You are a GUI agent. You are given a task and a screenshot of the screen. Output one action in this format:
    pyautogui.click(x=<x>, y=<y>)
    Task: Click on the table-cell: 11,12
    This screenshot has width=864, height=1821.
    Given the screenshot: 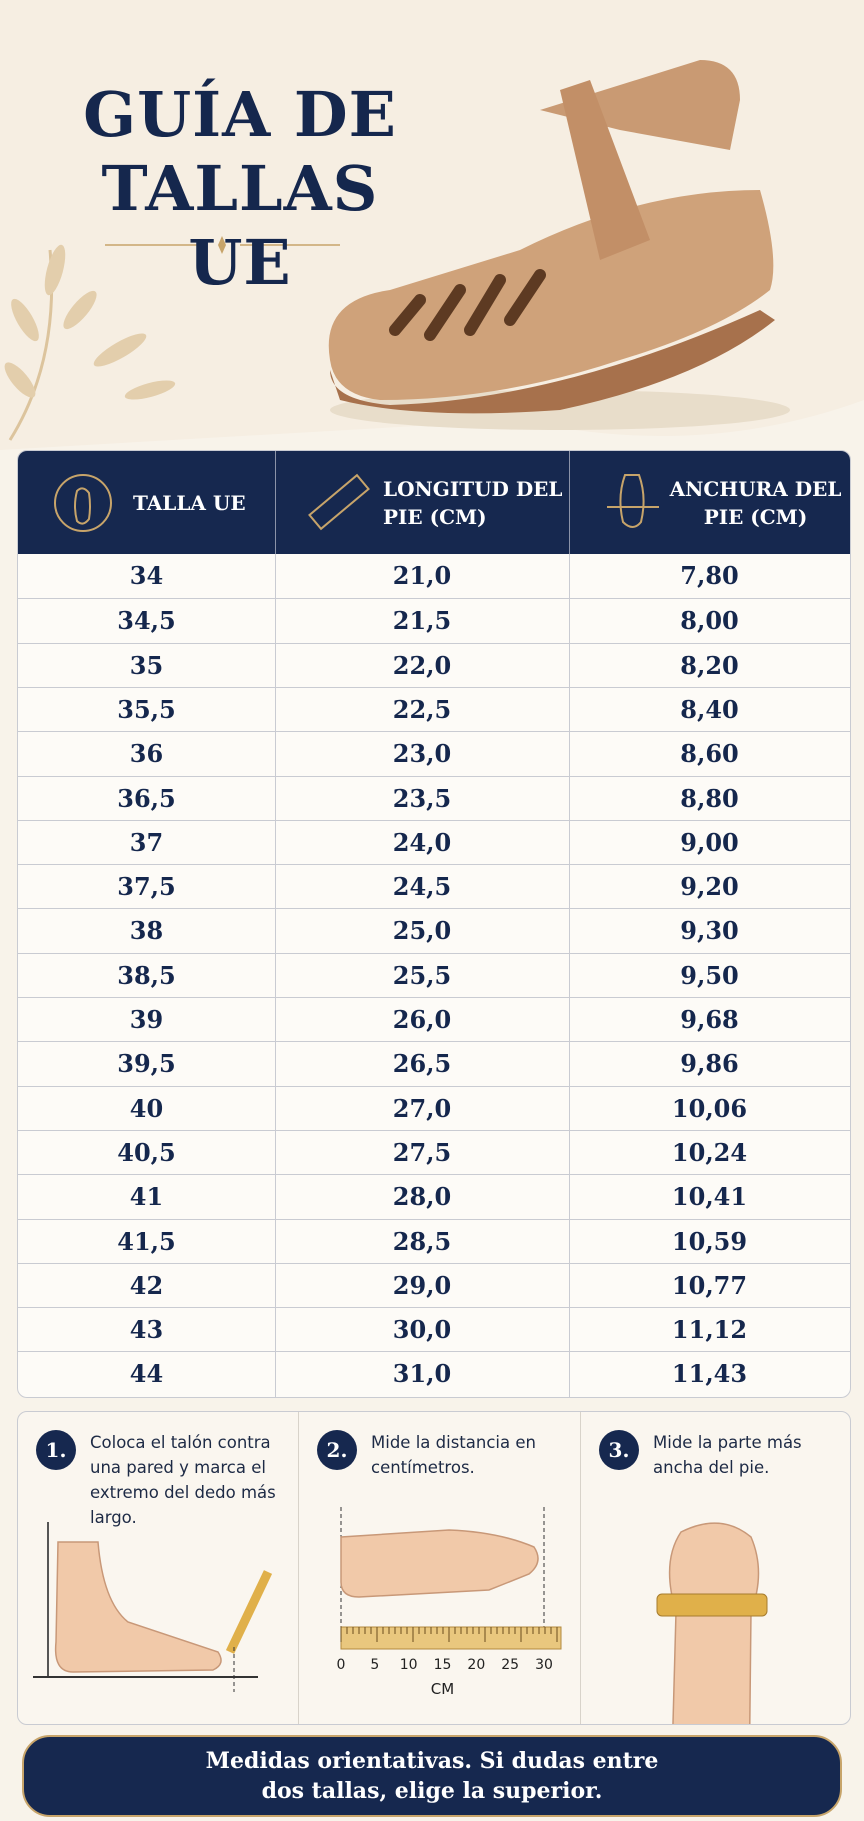 What is the action you would take?
    pyautogui.click(x=709, y=1330)
    